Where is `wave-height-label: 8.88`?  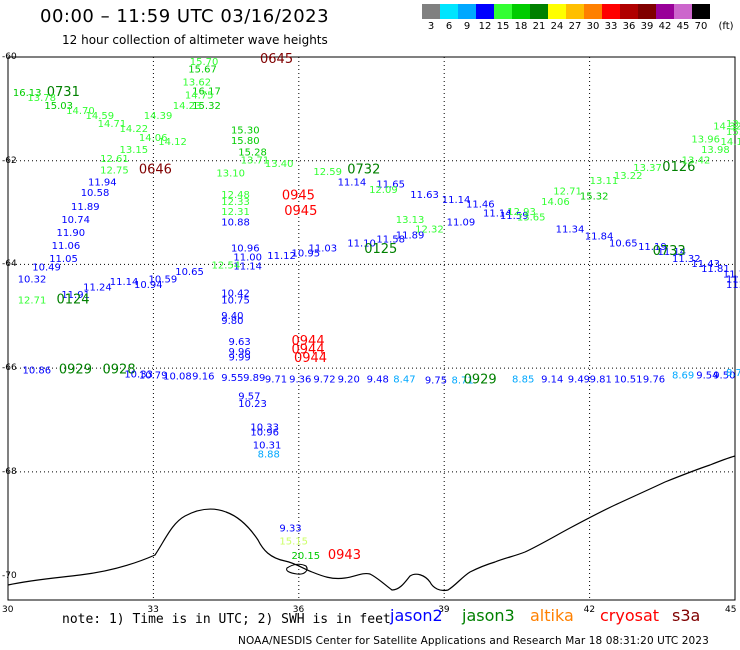
wave-height-label: 8.88 is located at coordinates (269, 454).